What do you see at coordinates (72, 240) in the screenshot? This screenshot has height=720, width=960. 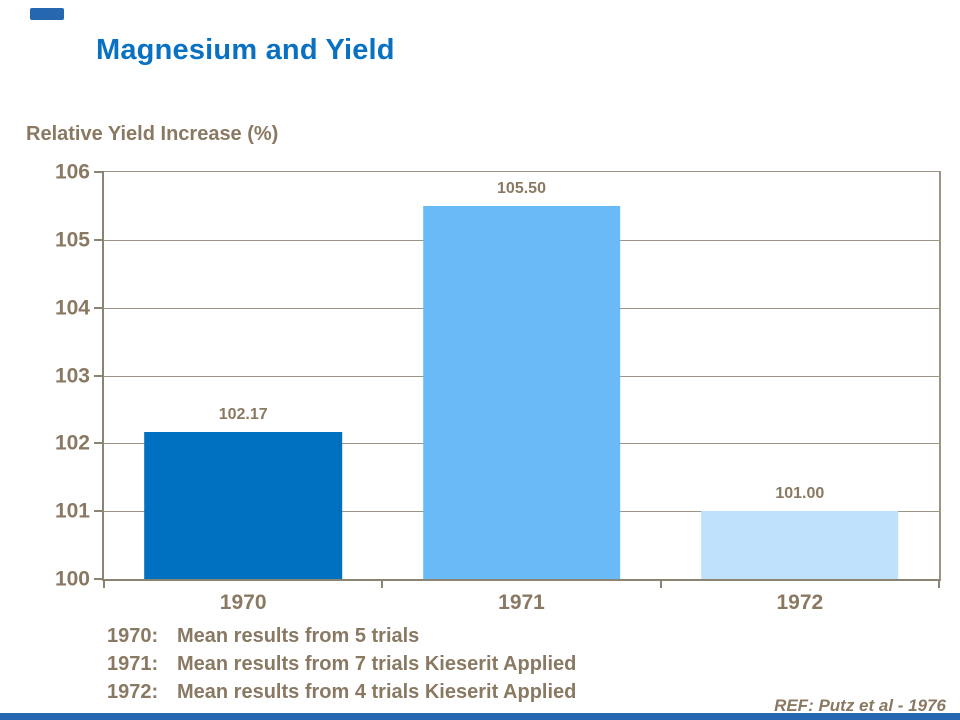 I see `y-axis-label-105: 105` at bounding box center [72, 240].